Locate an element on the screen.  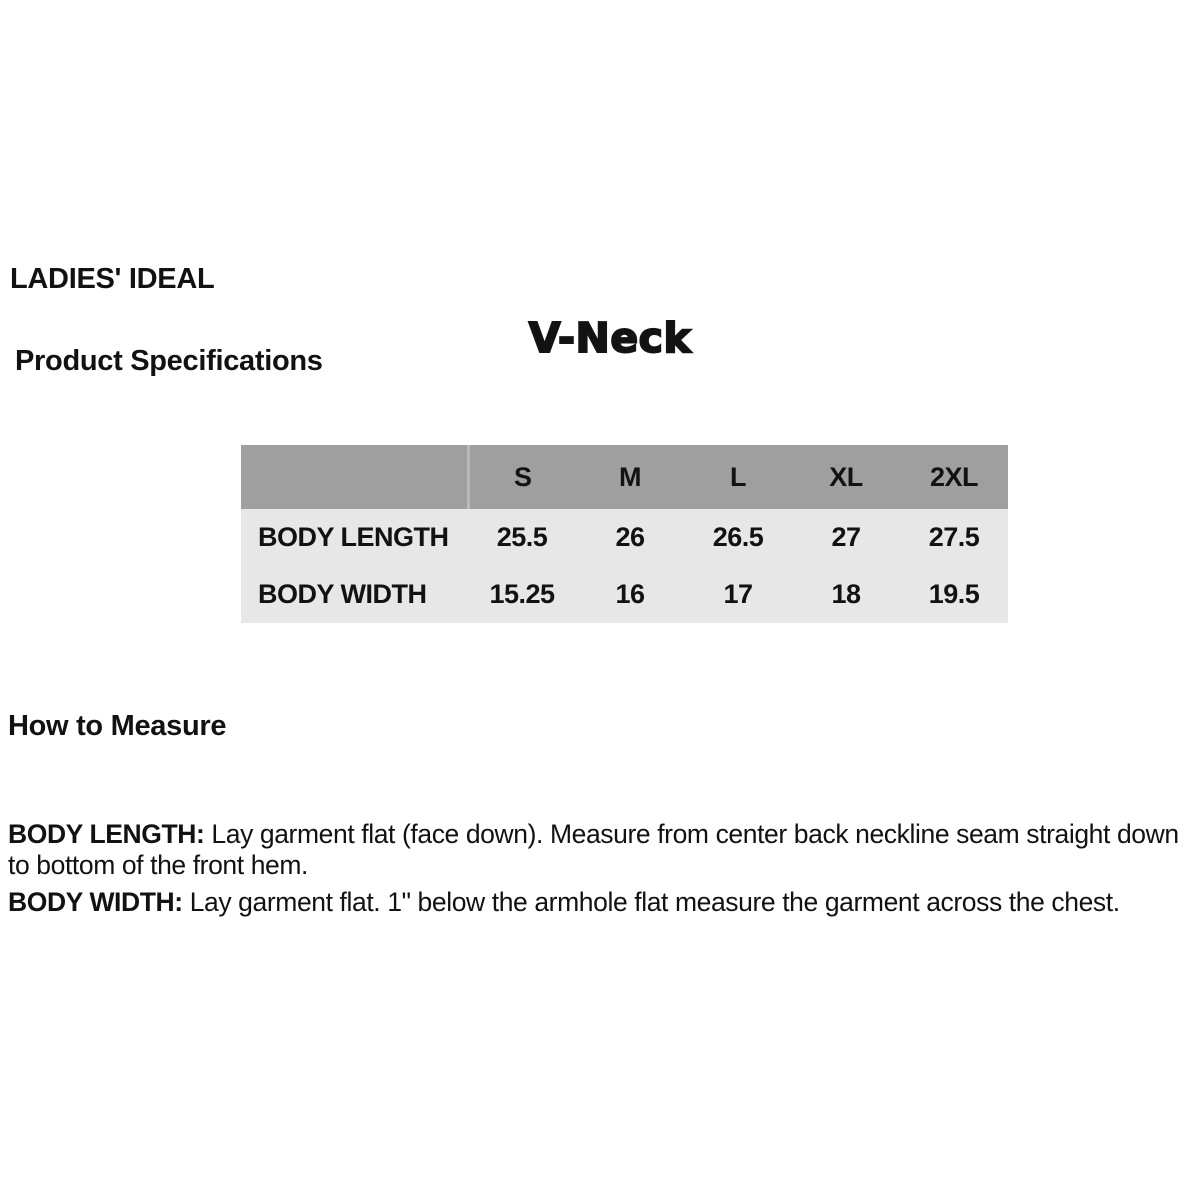
page-title: Product Specifications is located at coordinates (169, 361).